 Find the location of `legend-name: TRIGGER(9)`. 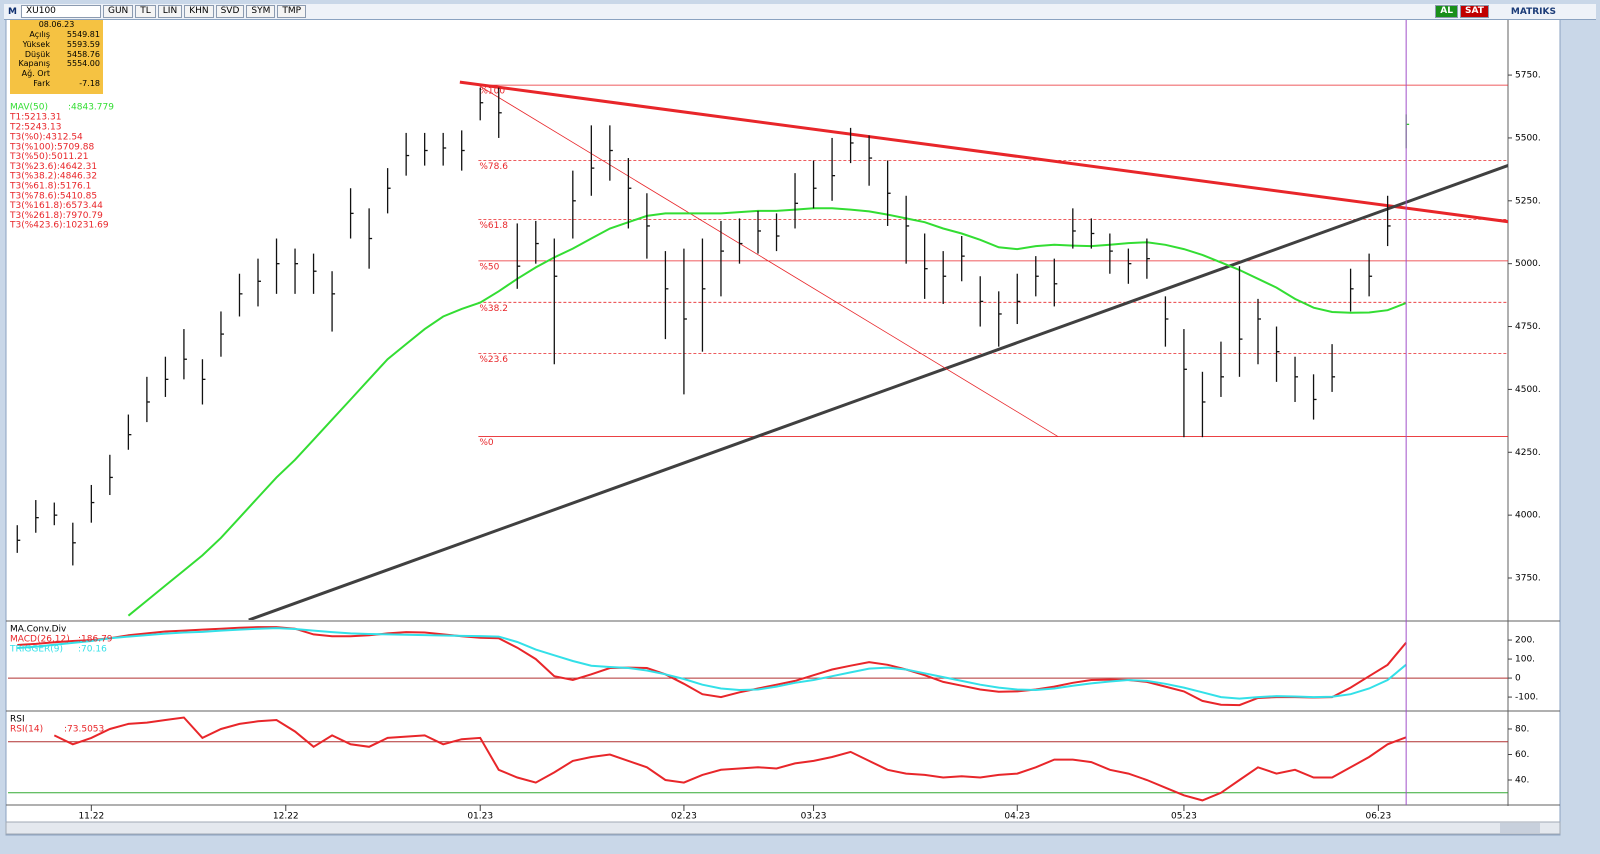

legend-name: TRIGGER(9) is located at coordinates (36, 650).